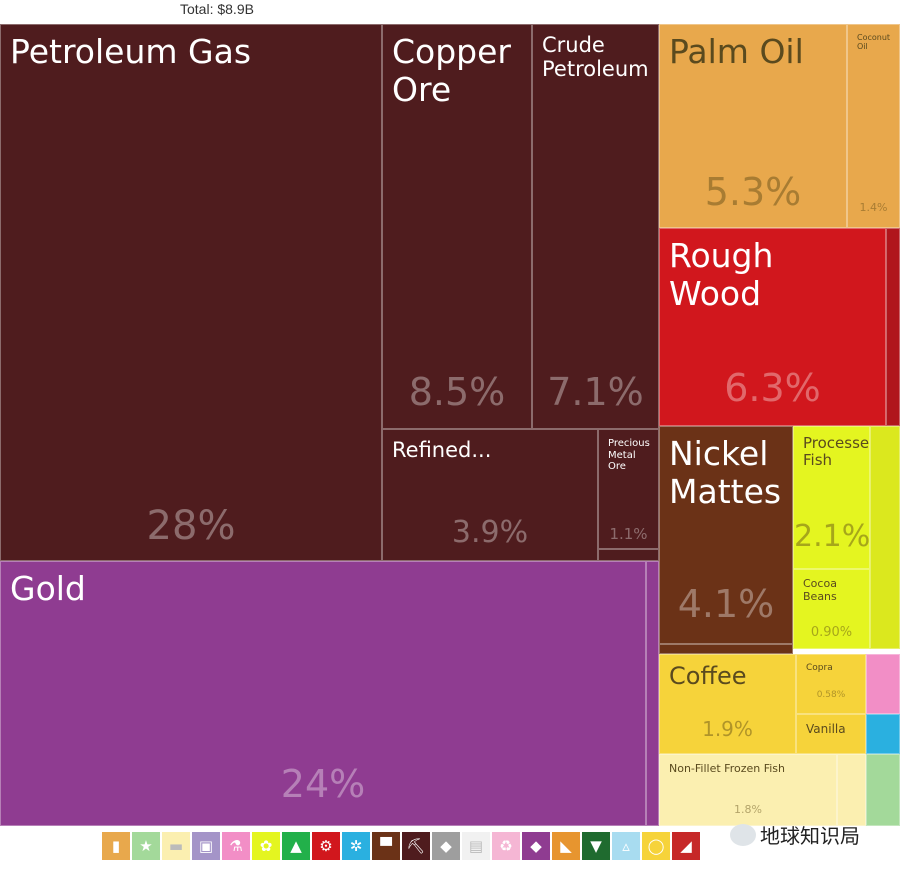 The image size is (900, 873). Describe the element at coordinates (176, 846) in the screenshot. I see `animal-icon: ▬` at that location.